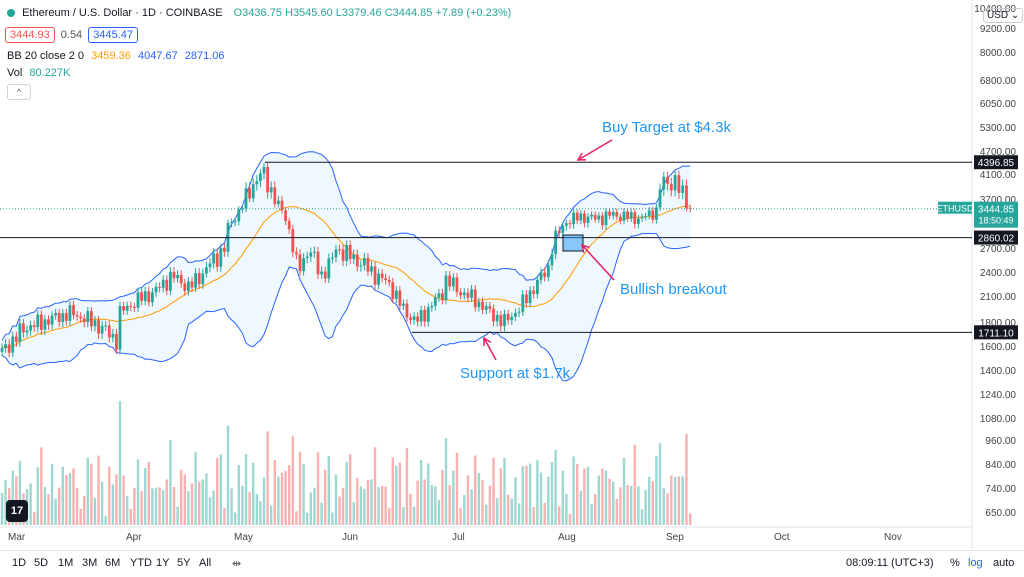  Describe the element at coordinates (998, 15) in the screenshot. I see `currency-label: USD` at that location.